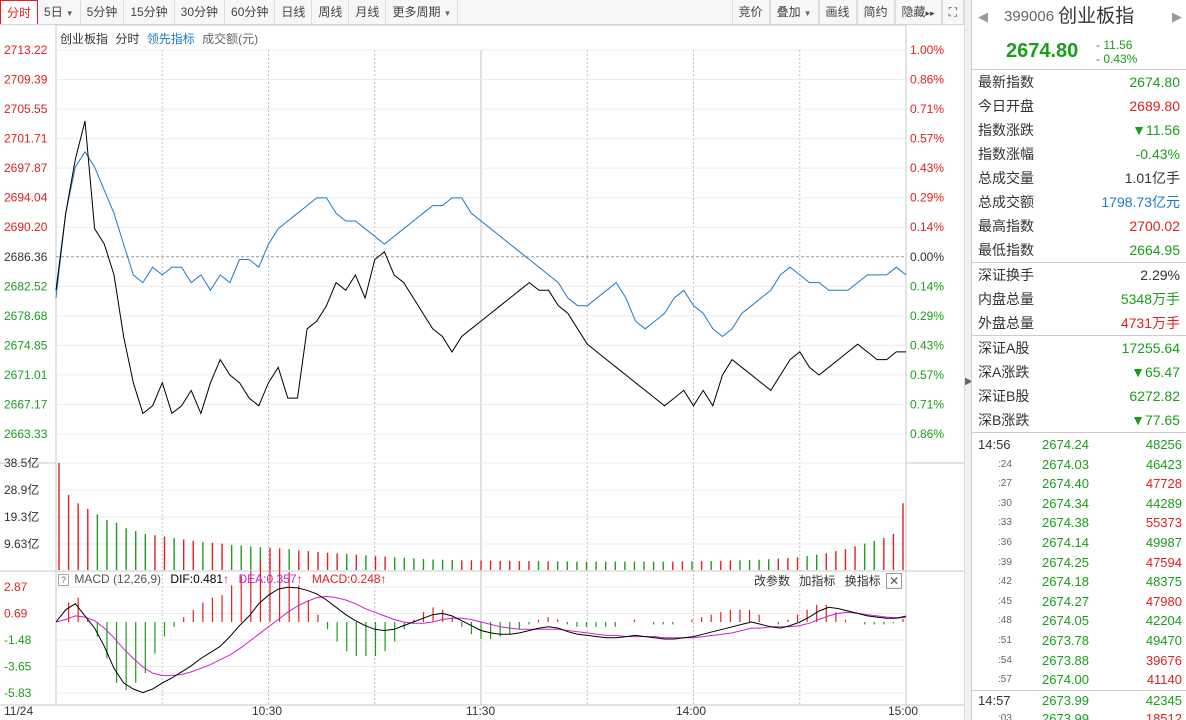 Image resolution: width=1186 pixels, height=720 pixels. I want to click on toolbar-right-button-1: 叠加 ▼, so click(794, 12).